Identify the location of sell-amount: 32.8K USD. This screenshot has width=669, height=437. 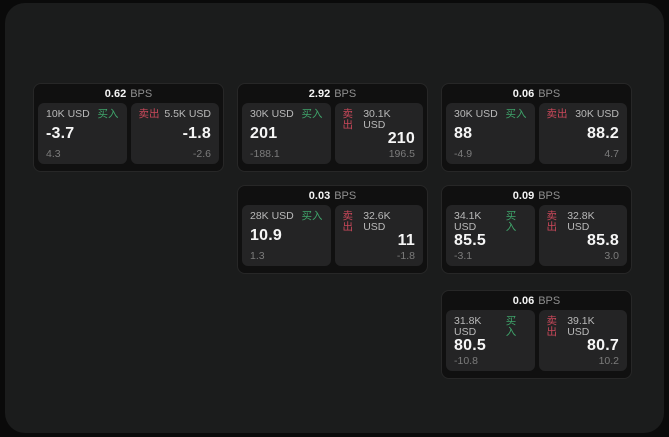
(581, 221).